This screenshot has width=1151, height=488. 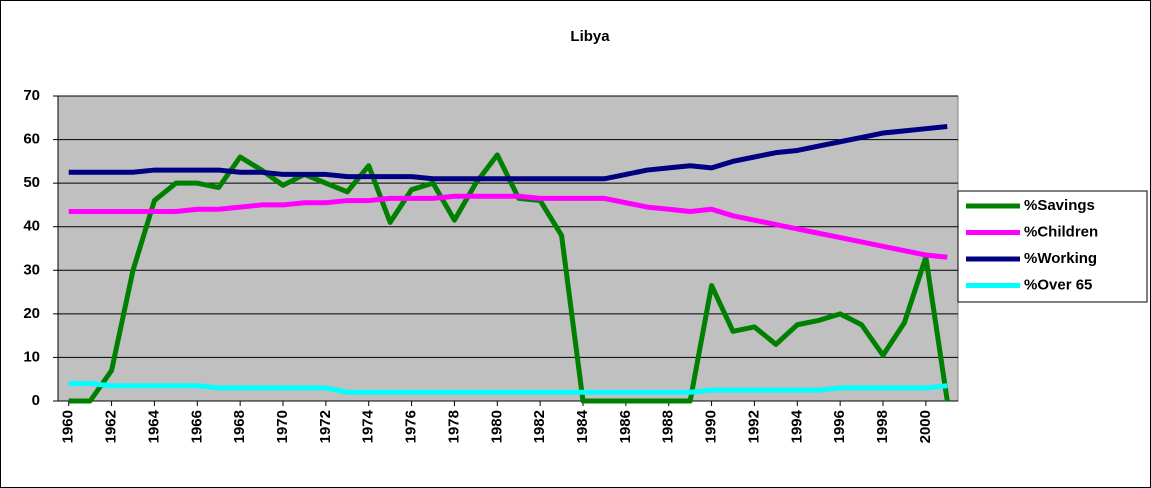 What do you see at coordinates (31, 356) in the screenshot?
I see `y-tick-label: 10` at bounding box center [31, 356].